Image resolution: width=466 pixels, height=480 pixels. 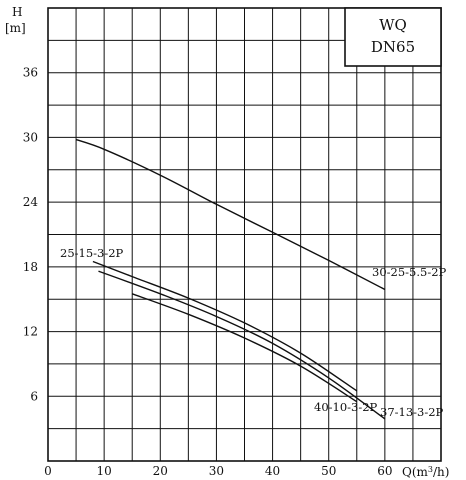 What do you see at coordinates (34, 396) in the screenshot?
I see `y-tick-label: 6` at bounding box center [34, 396].